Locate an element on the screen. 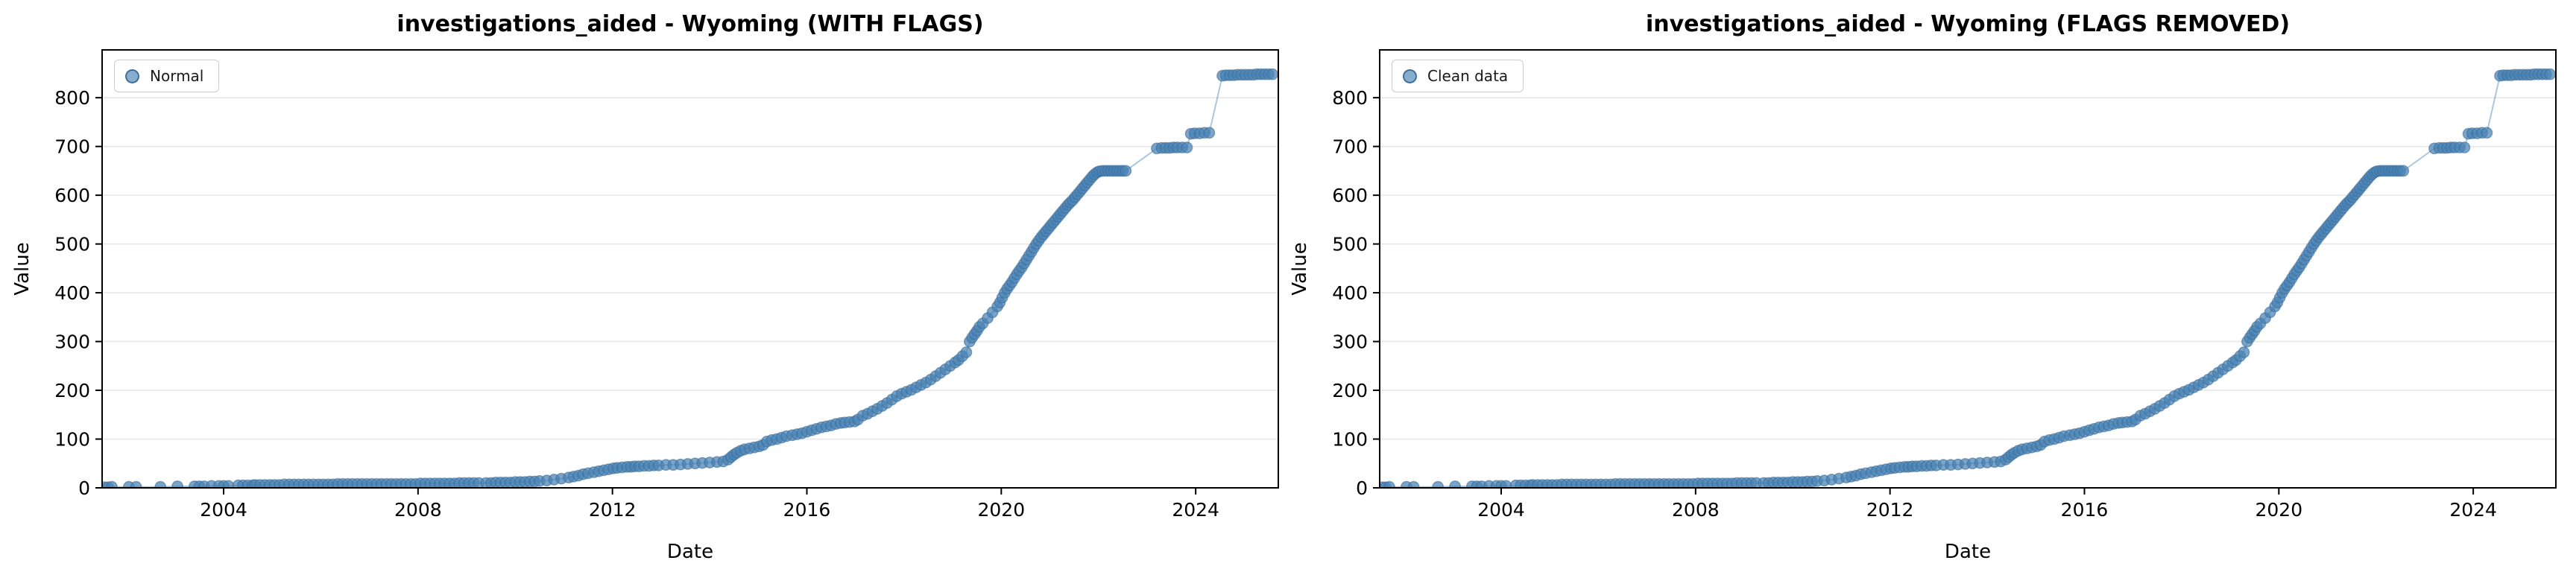 The image size is (2576, 572). legend-label: Clean data is located at coordinates (1468, 76).